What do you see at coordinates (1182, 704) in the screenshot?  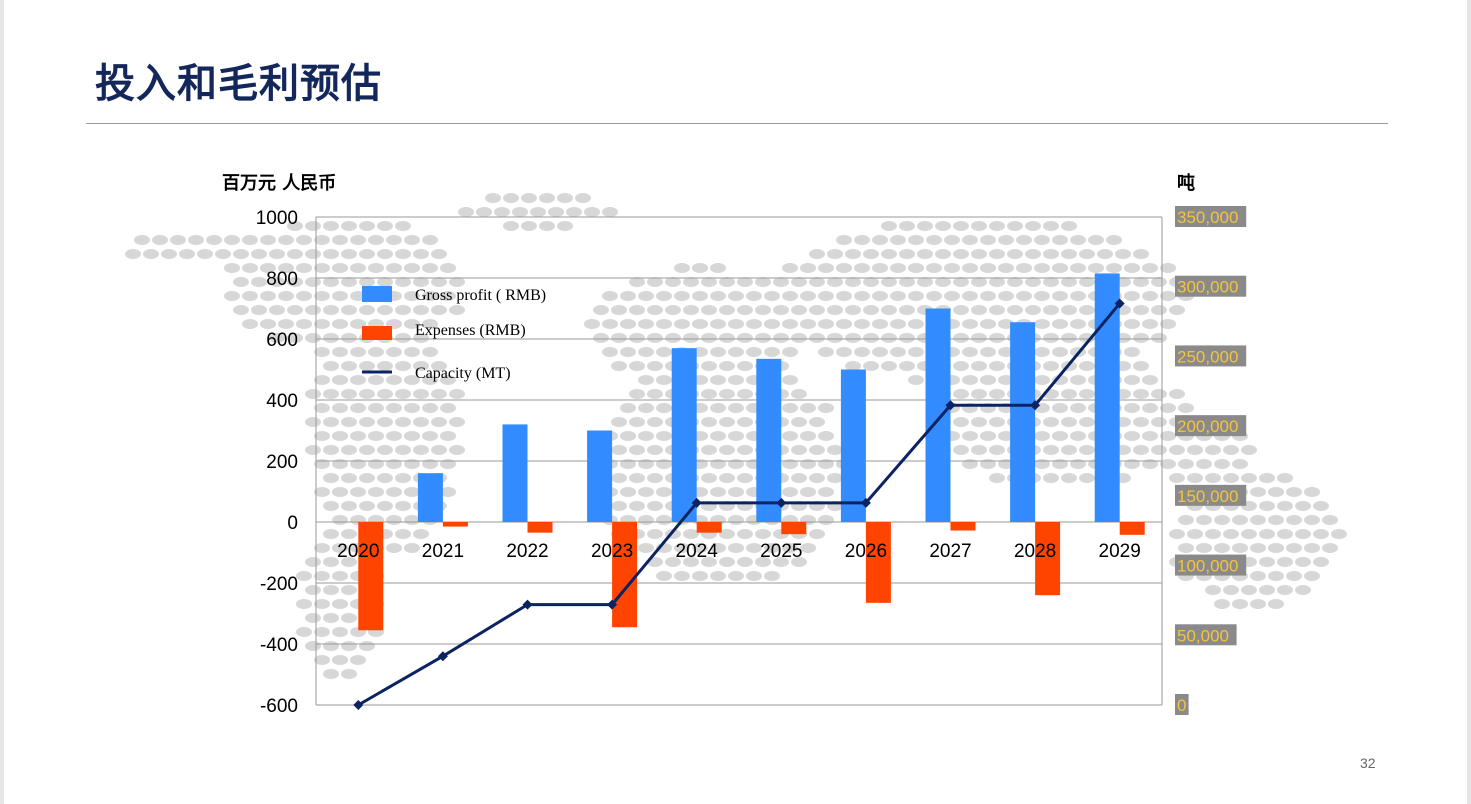 I see `right-tick-box` at bounding box center [1182, 704].